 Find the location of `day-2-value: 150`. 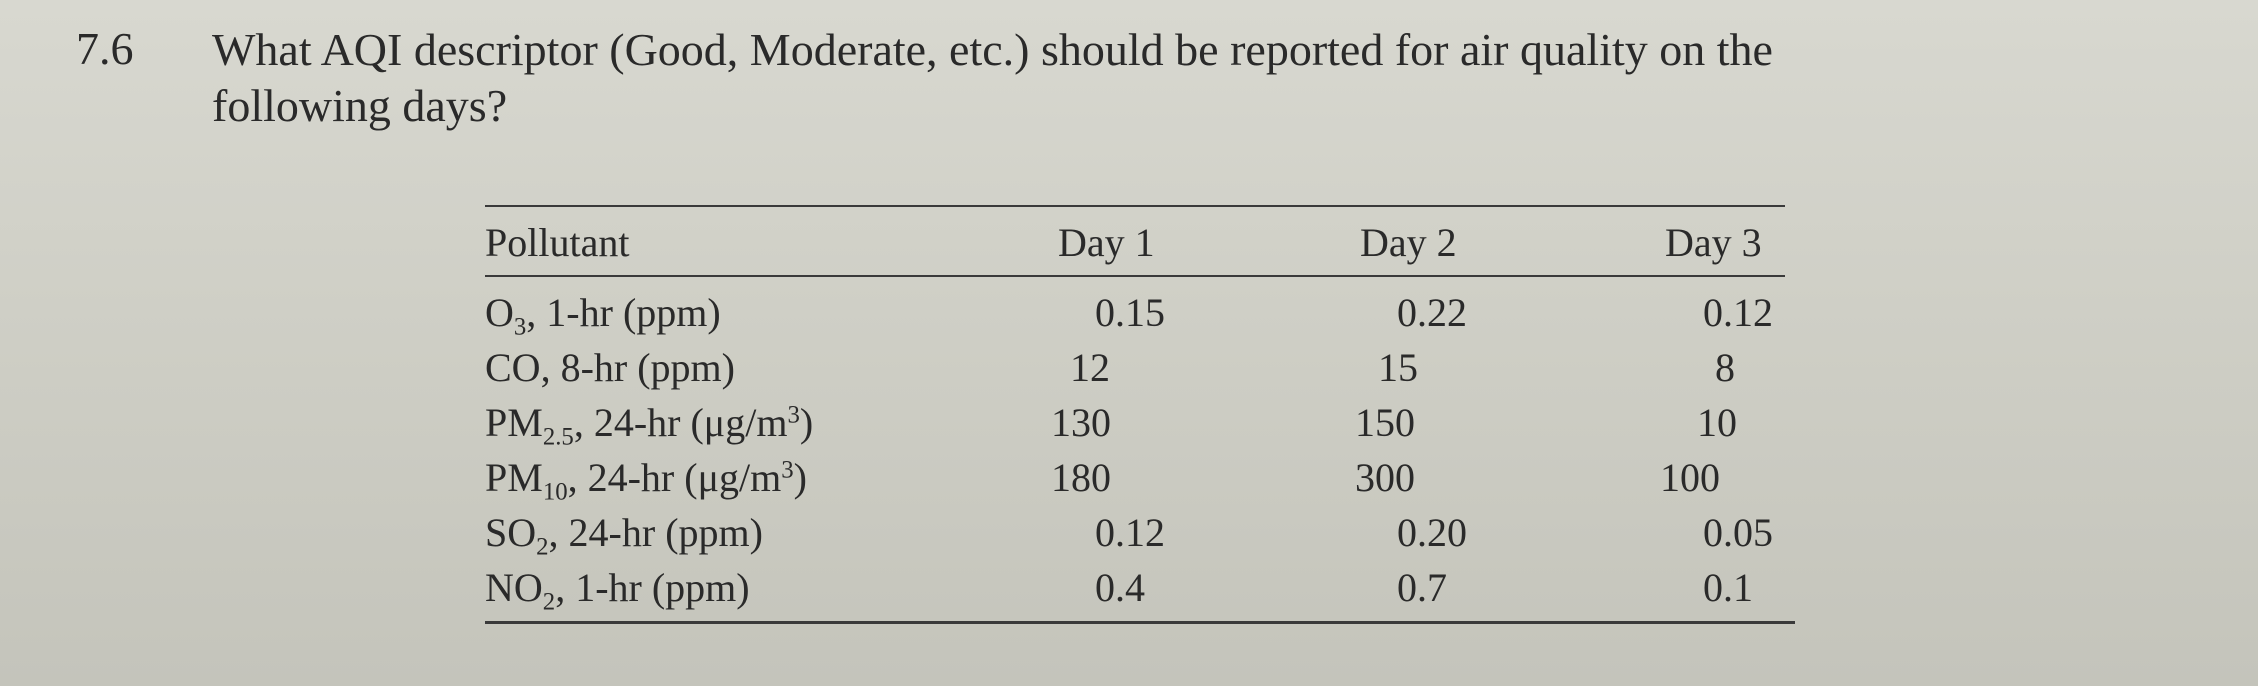

day-2-value: 150 is located at coordinates (1385, 422).